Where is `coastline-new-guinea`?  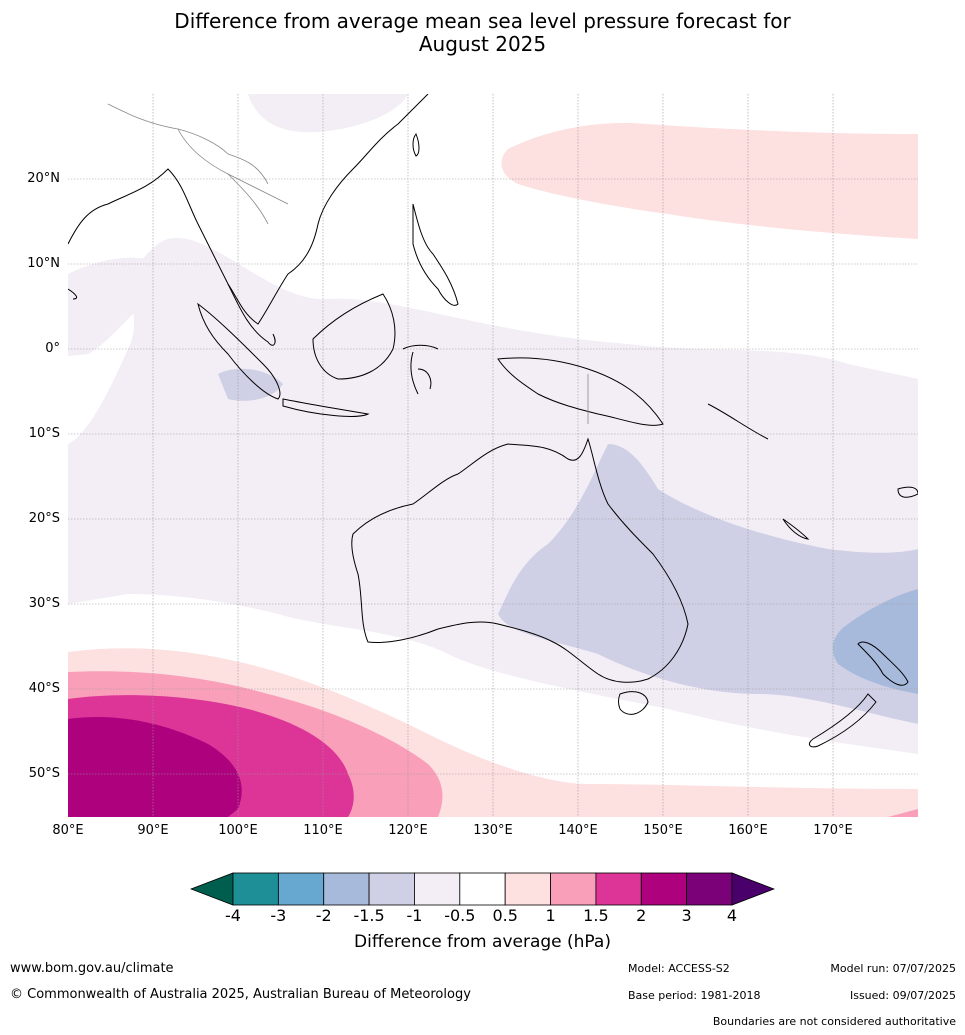 coastline-new-guinea is located at coordinates (580, 391).